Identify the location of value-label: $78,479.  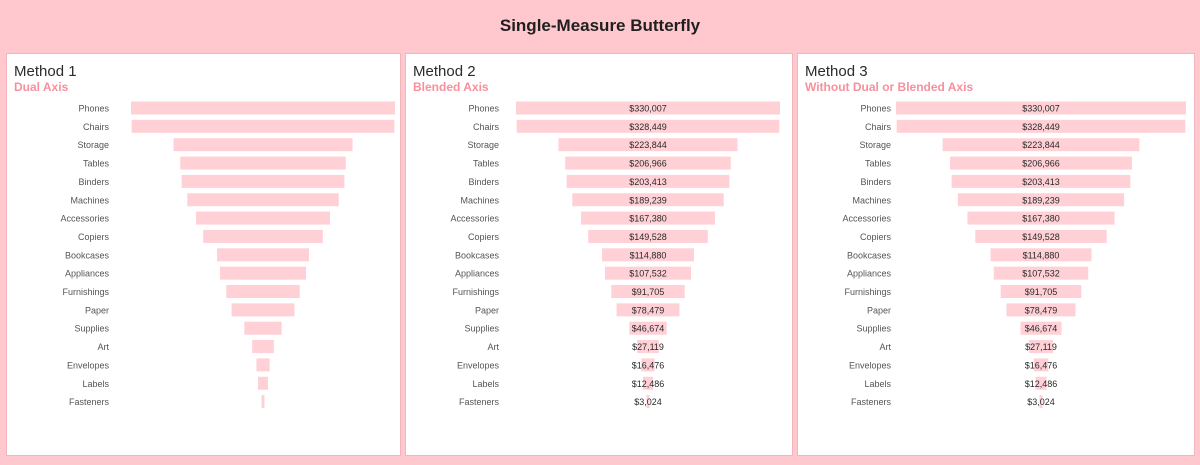
(648, 310).